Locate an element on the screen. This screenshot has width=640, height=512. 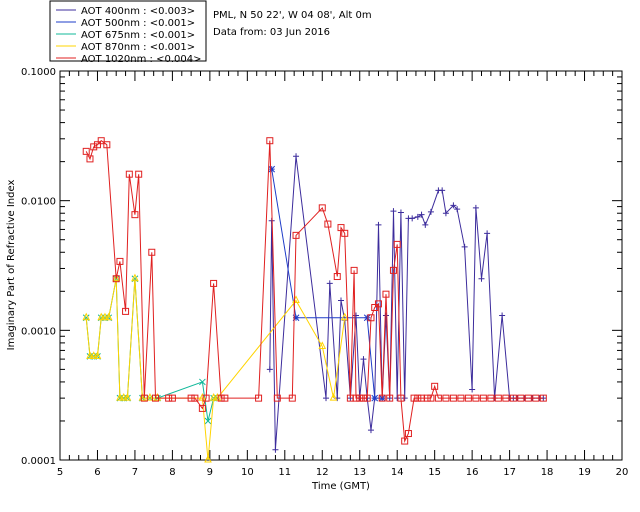
legend-label: AOT 400nm : <0.003> is located at coordinates (138, 11).